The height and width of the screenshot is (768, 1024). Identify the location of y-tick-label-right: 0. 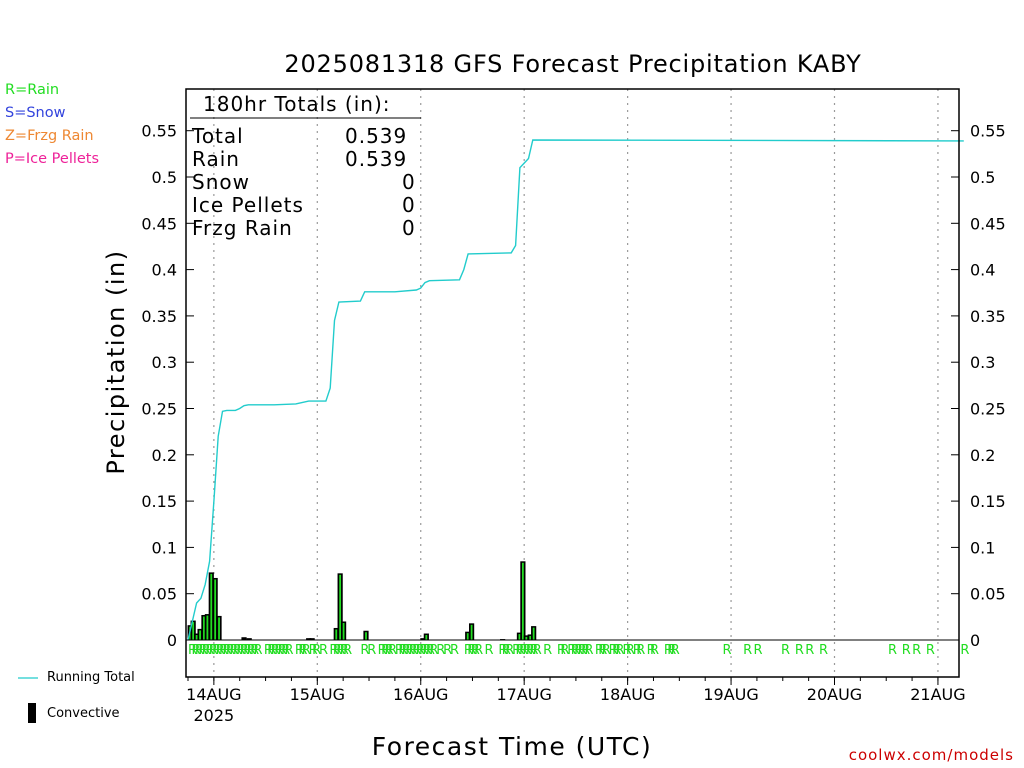
(975, 640).